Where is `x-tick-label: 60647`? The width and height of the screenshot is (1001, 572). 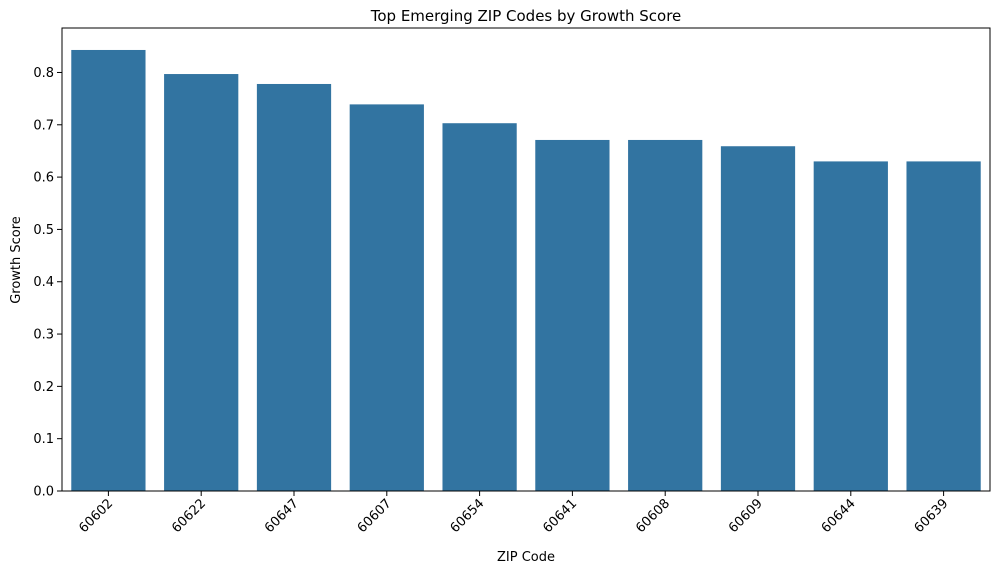
x-tick-label: 60647 is located at coordinates (282, 516).